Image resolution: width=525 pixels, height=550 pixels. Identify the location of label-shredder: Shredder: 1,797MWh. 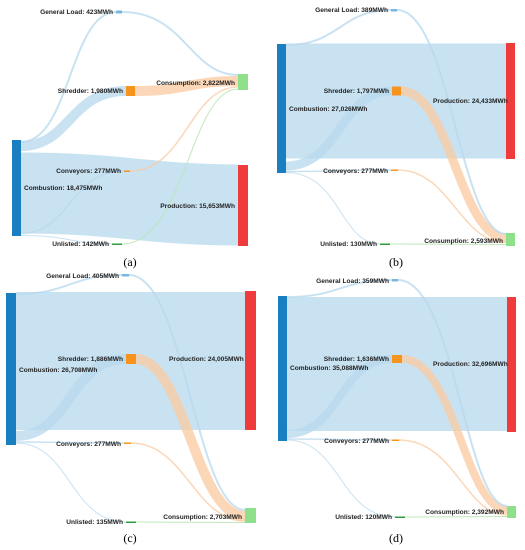
(356, 91).